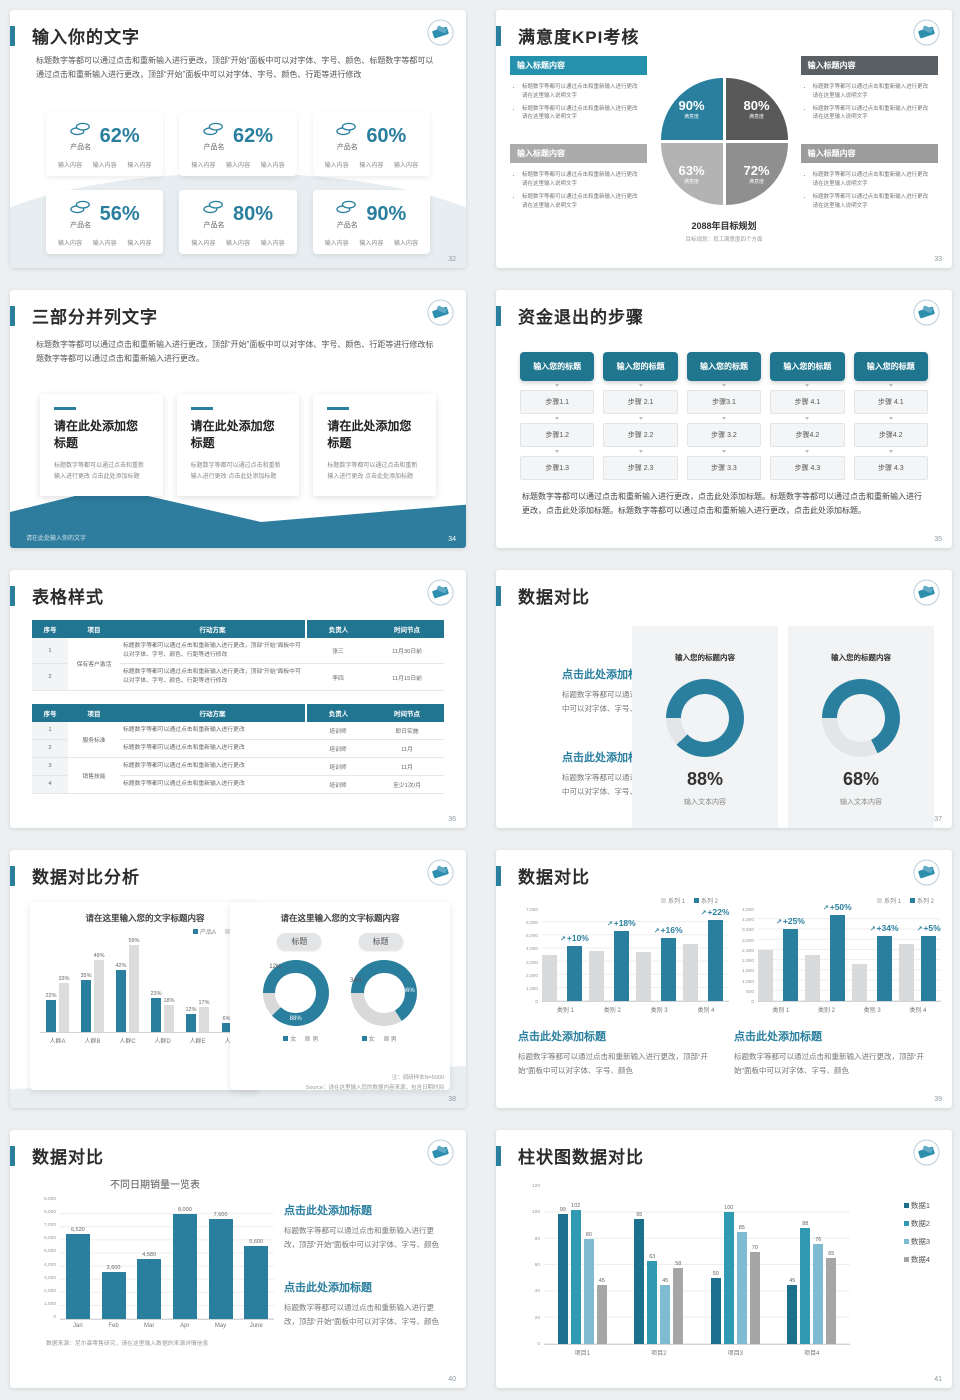  Describe the element at coordinates (705, 779) in the screenshot. I see `percent-value: 88%` at that location.